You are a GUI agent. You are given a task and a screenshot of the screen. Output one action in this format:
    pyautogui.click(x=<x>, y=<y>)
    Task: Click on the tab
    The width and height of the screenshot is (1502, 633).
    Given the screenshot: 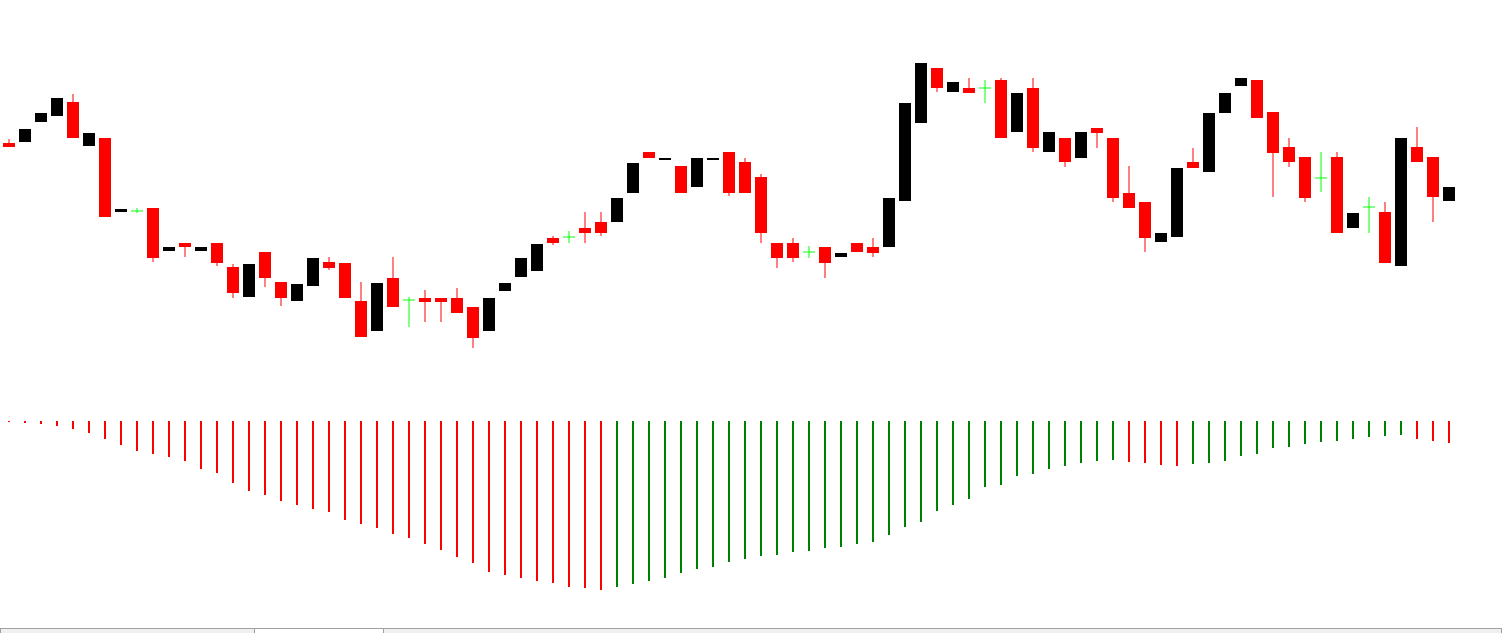 What is the action you would take?
    pyautogui.click(x=127, y=630)
    